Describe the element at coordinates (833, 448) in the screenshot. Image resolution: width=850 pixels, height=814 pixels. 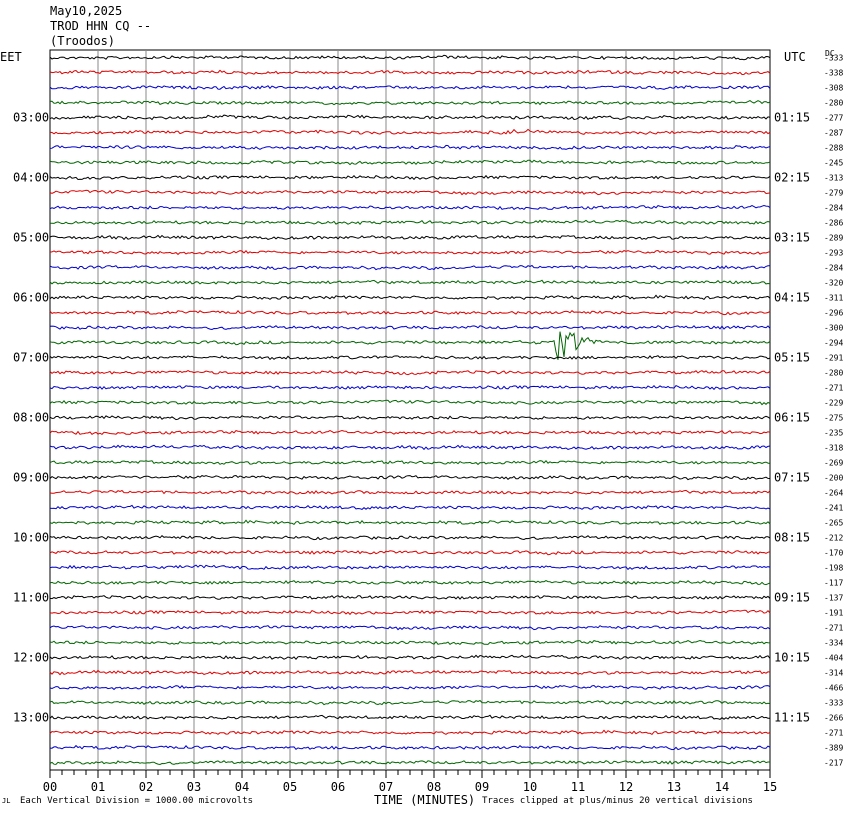
I see `dc-offset-label: -318` at that location.